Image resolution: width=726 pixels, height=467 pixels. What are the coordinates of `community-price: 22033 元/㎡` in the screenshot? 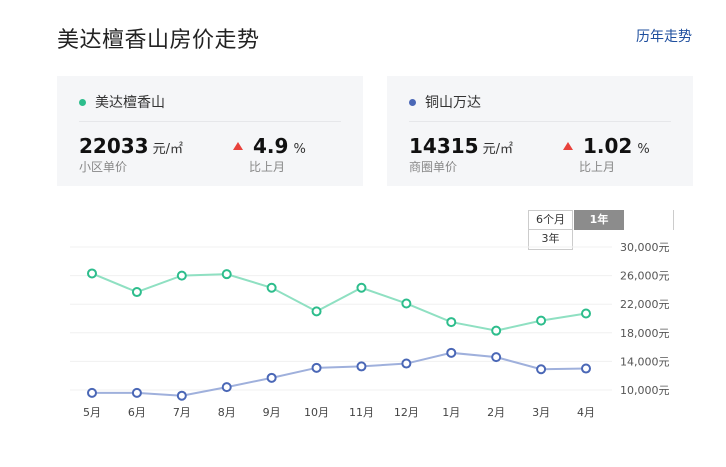 It's located at (131, 146).